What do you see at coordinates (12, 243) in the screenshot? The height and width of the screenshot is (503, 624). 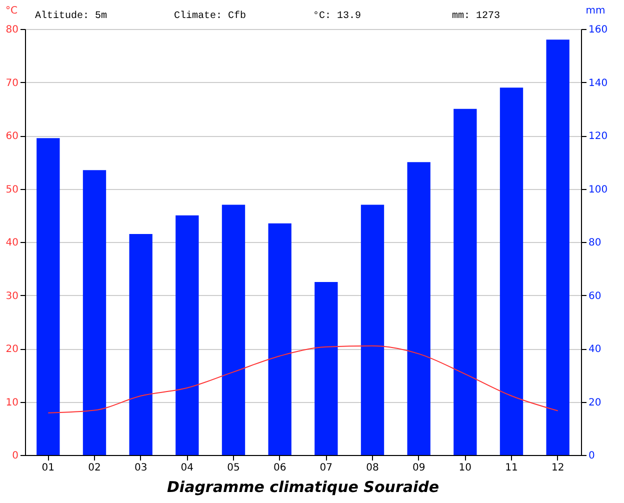 I see `y-tick-label: 40` at bounding box center [12, 243].